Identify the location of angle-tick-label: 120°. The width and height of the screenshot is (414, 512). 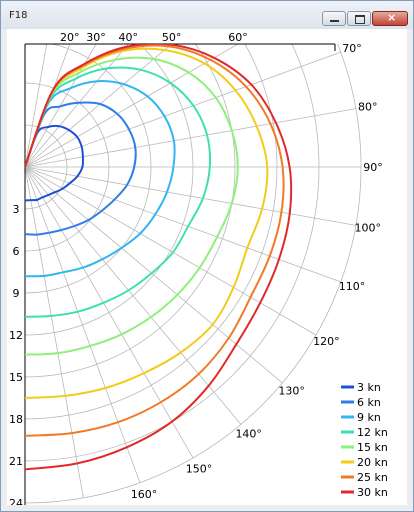
(326, 341).